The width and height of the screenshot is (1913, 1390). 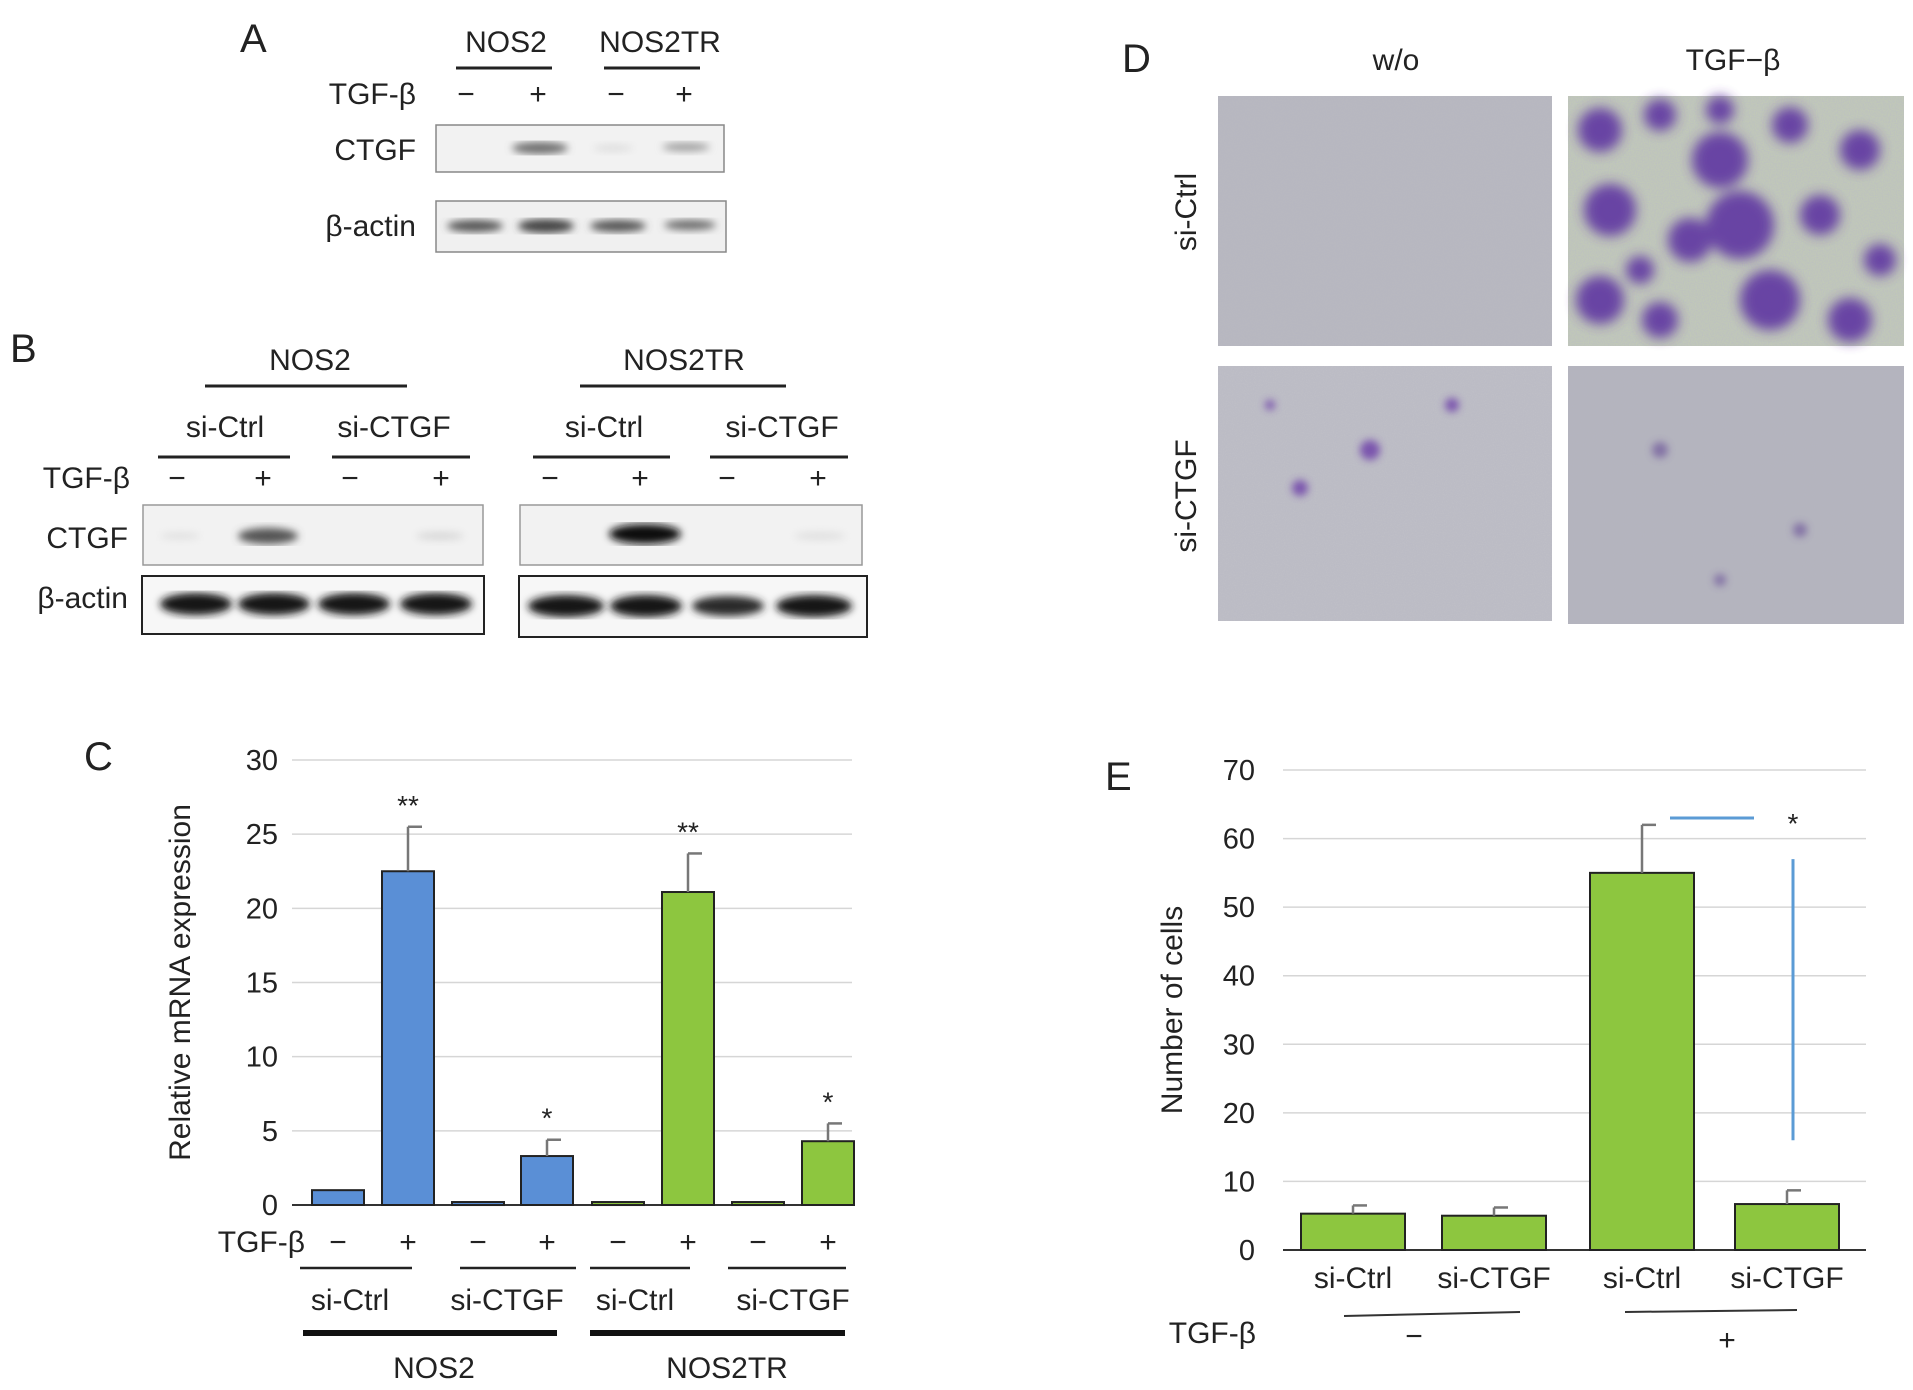 I want to click on micrograph-sictgf-wo, so click(x=1385, y=493).